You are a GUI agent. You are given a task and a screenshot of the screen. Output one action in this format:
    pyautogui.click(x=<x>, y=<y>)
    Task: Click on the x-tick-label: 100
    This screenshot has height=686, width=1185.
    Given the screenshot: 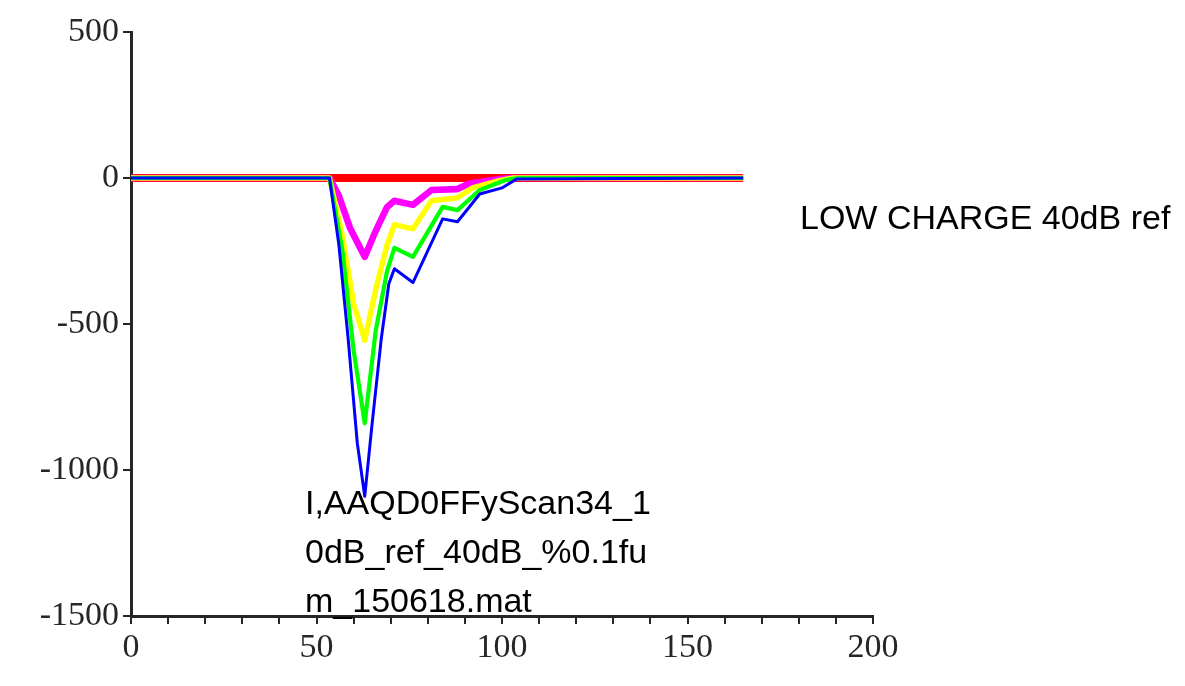 What is the action you would take?
    pyautogui.click(x=502, y=646)
    